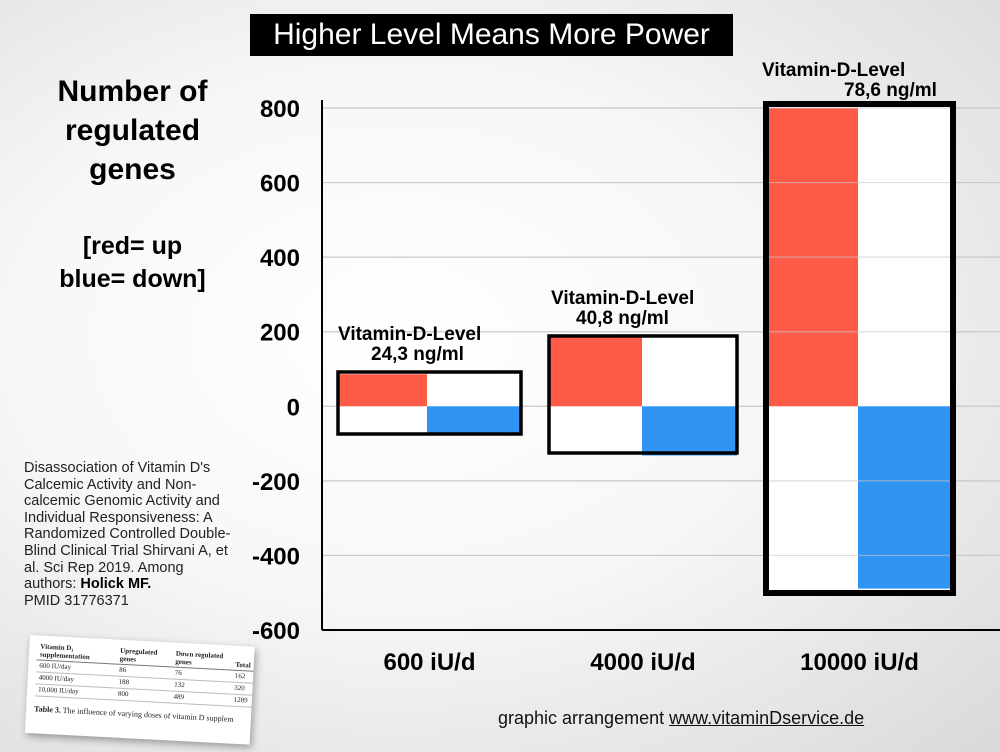  What do you see at coordinates (280, 258) in the screenshot?
I see `y-tick-label: 400` at bounding box center [280, 258].